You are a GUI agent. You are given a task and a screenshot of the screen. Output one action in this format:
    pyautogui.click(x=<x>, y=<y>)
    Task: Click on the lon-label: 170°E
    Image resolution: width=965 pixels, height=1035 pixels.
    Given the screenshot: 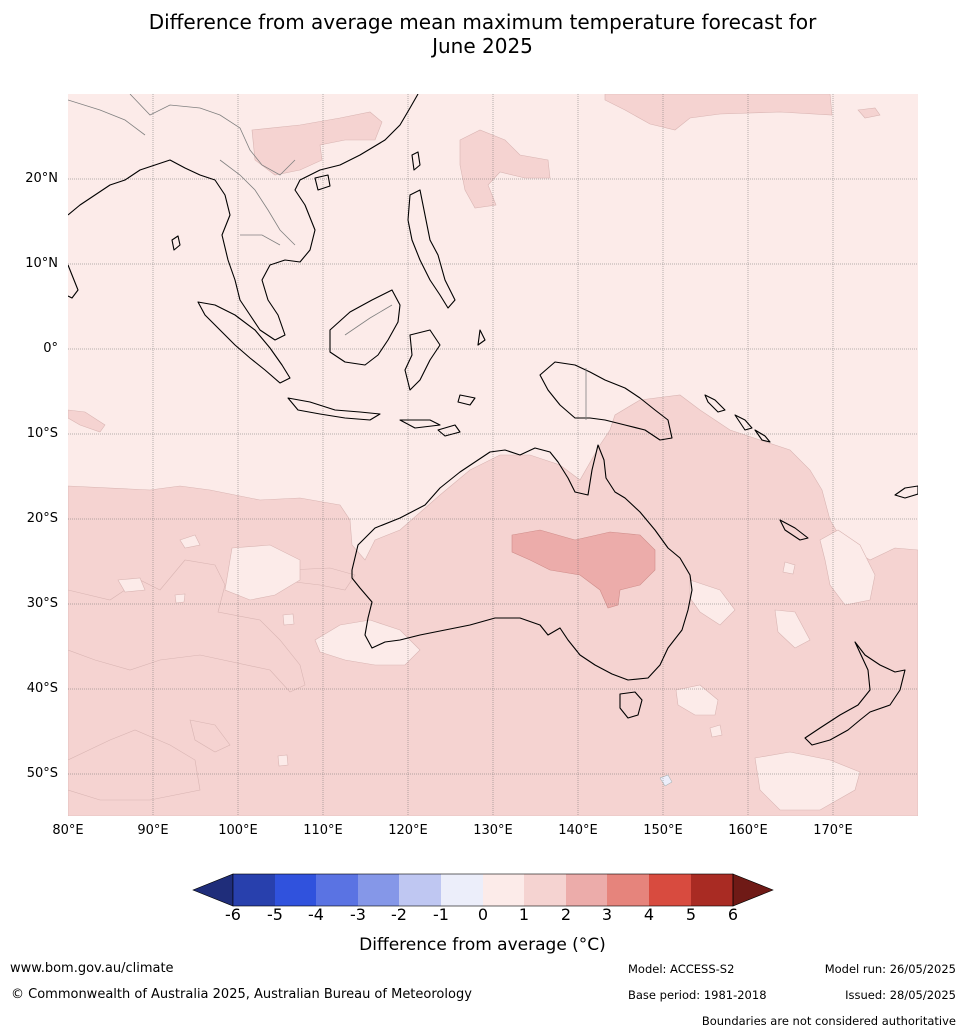 What is the action you would take?
    pyautogui.click(x=833, y=830)
    